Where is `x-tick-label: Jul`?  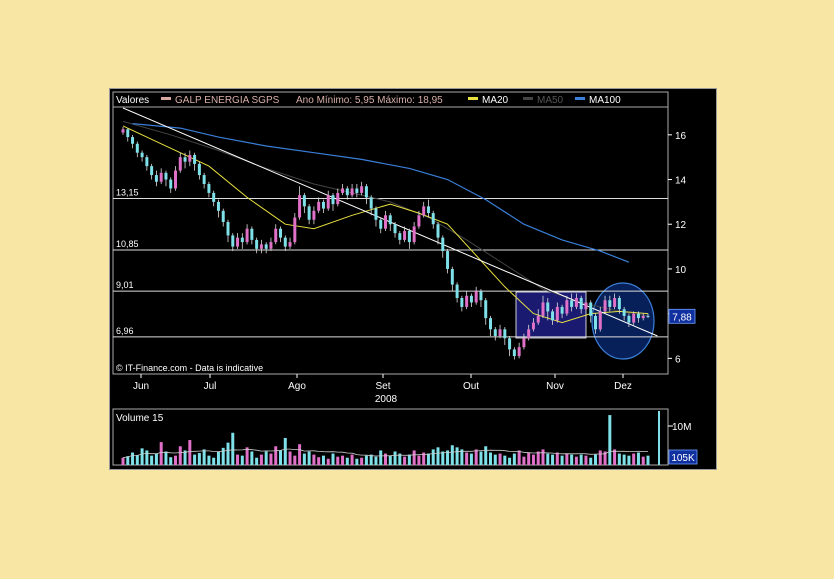
x-tick-label: Jul is located at coordinates (210, 386).